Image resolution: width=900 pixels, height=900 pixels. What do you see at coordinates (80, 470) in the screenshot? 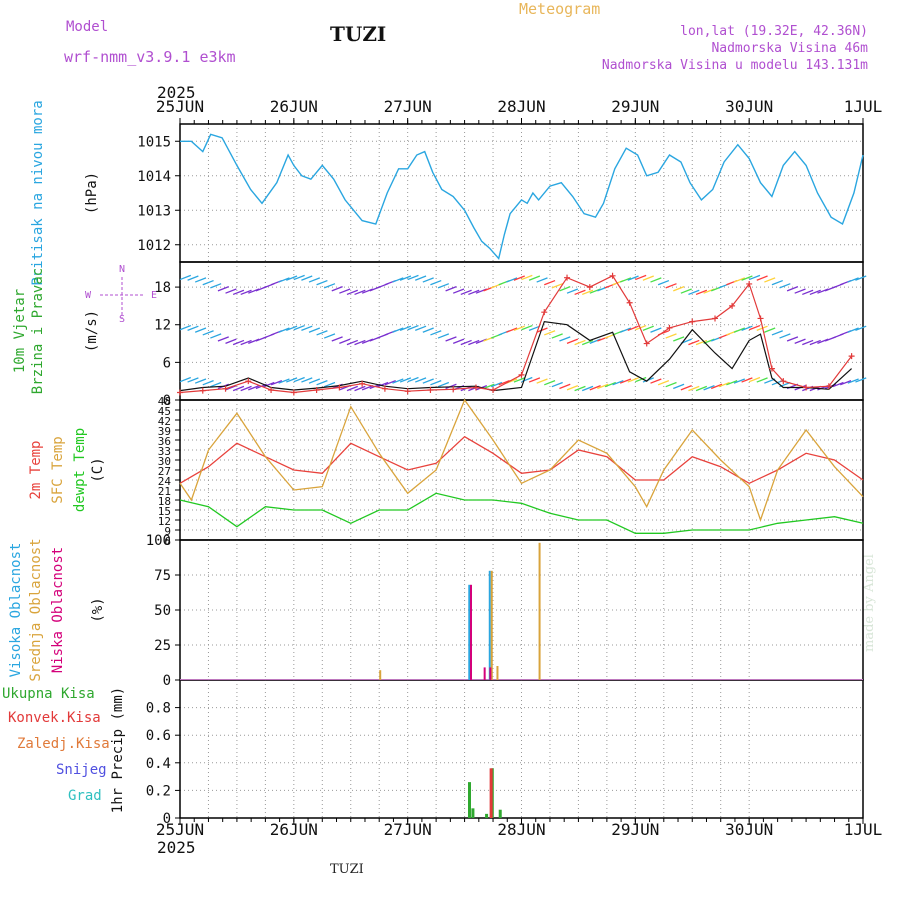
I see `temp-title-dewpt: dewpt Temp` at bounding box center [80, 470].